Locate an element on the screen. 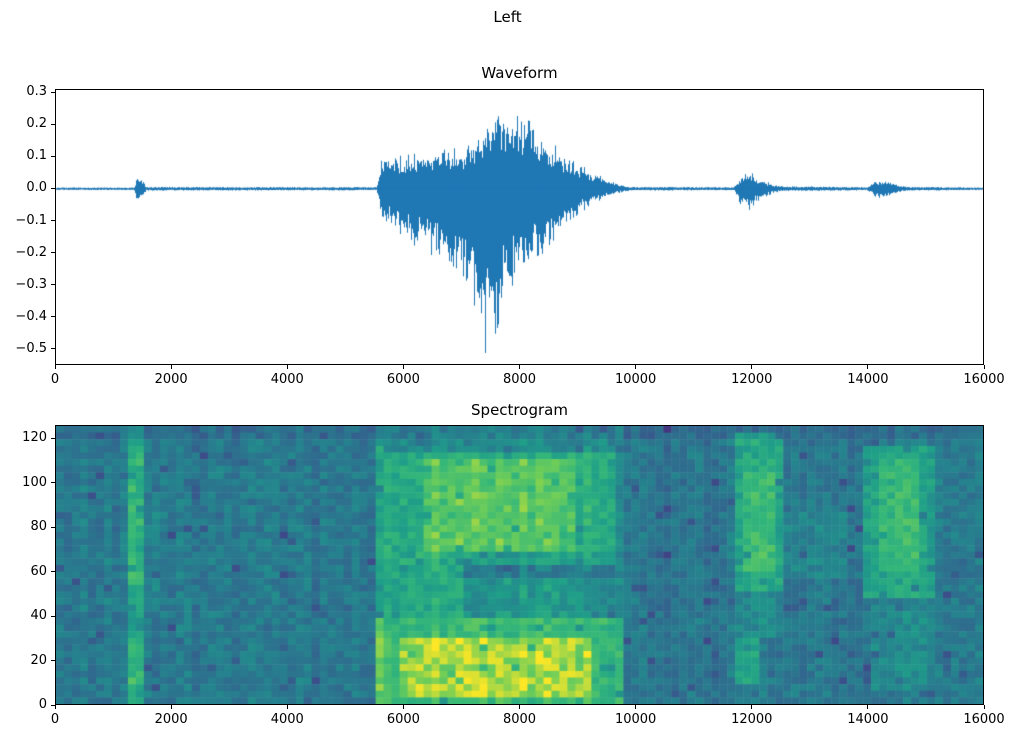  y-tick-label: −0.2 is located at coordinates (31, 252).